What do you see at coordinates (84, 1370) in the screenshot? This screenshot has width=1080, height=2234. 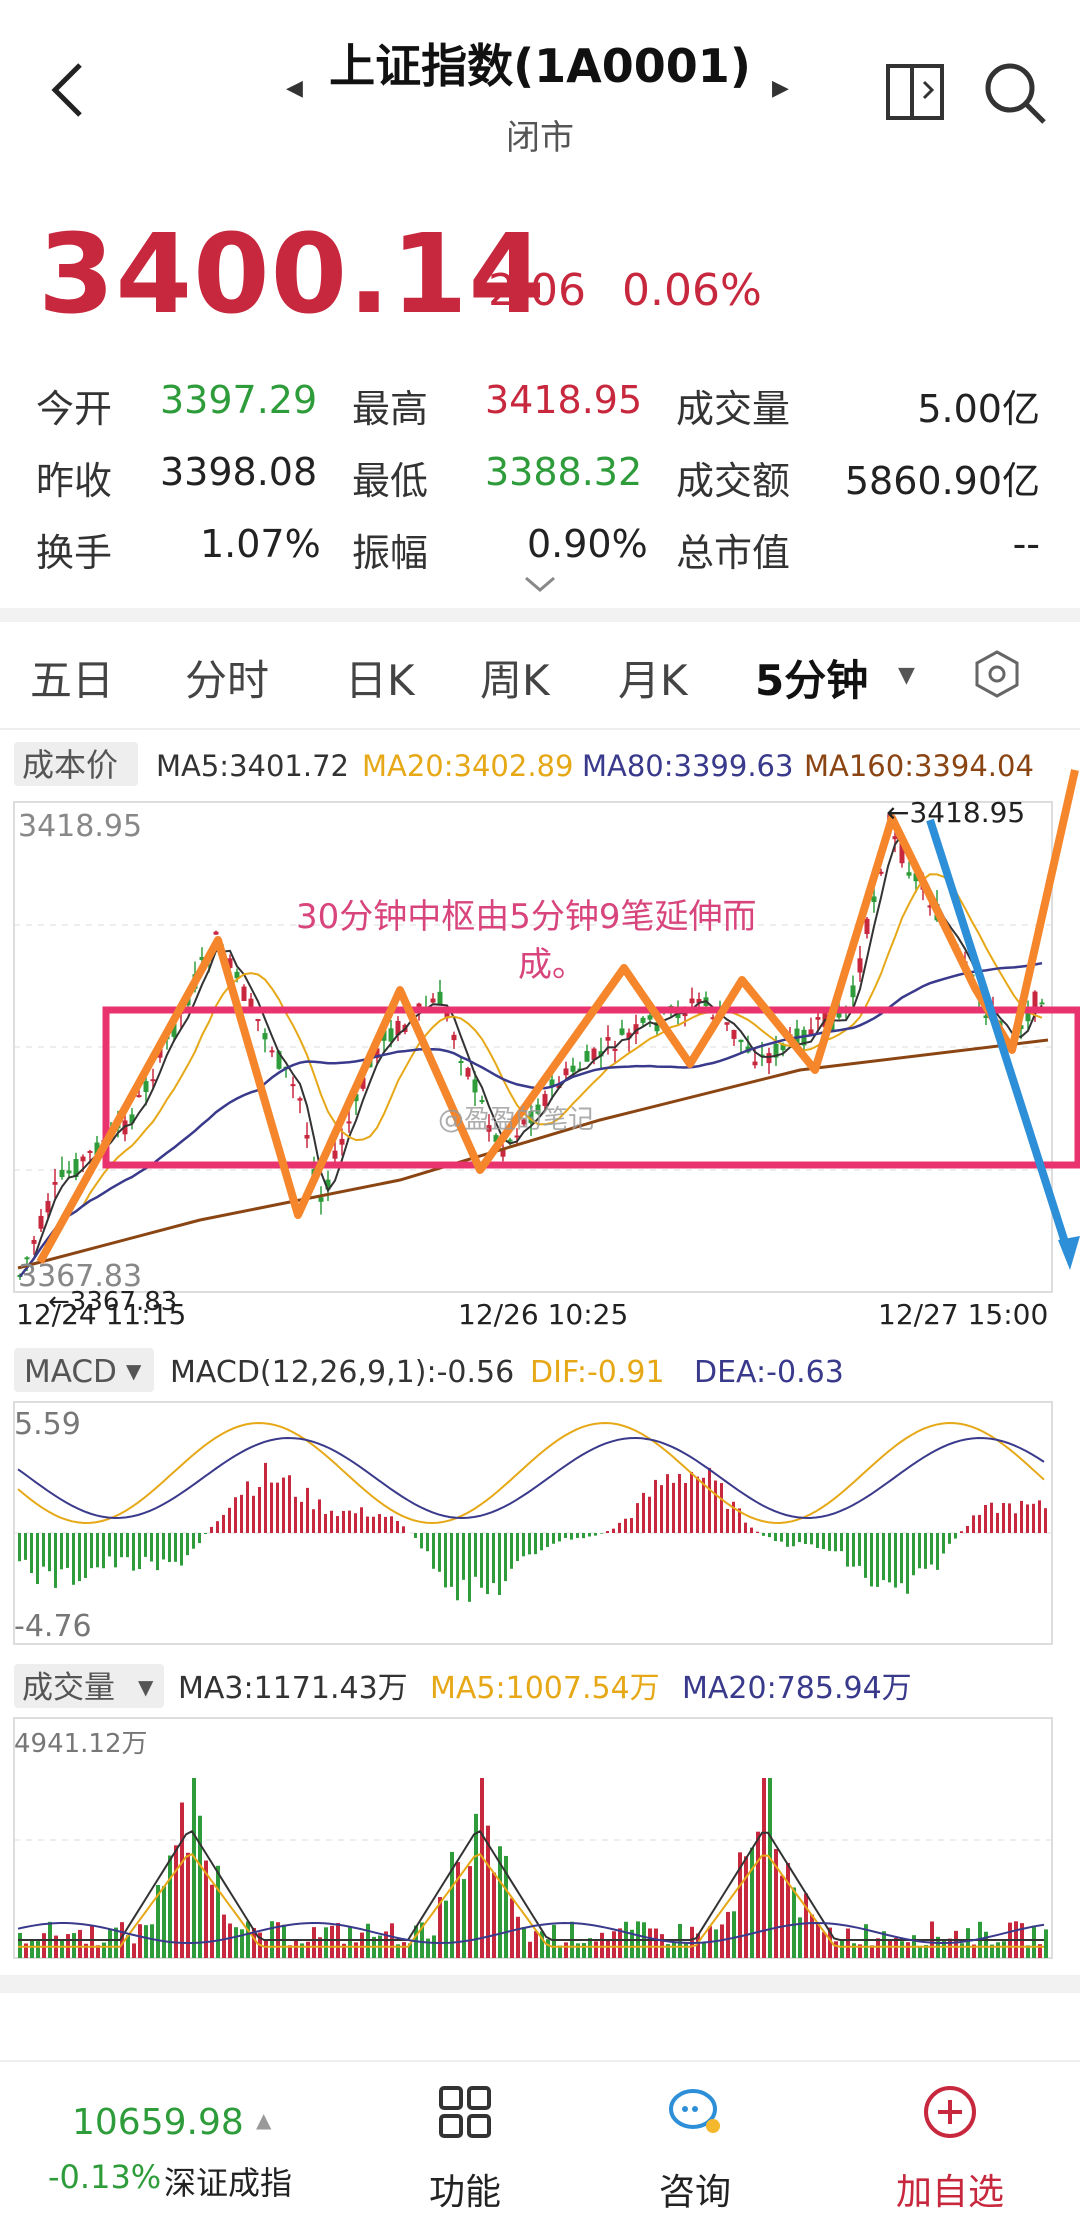 I see `macd-button` at bounding box center [84, 1370].